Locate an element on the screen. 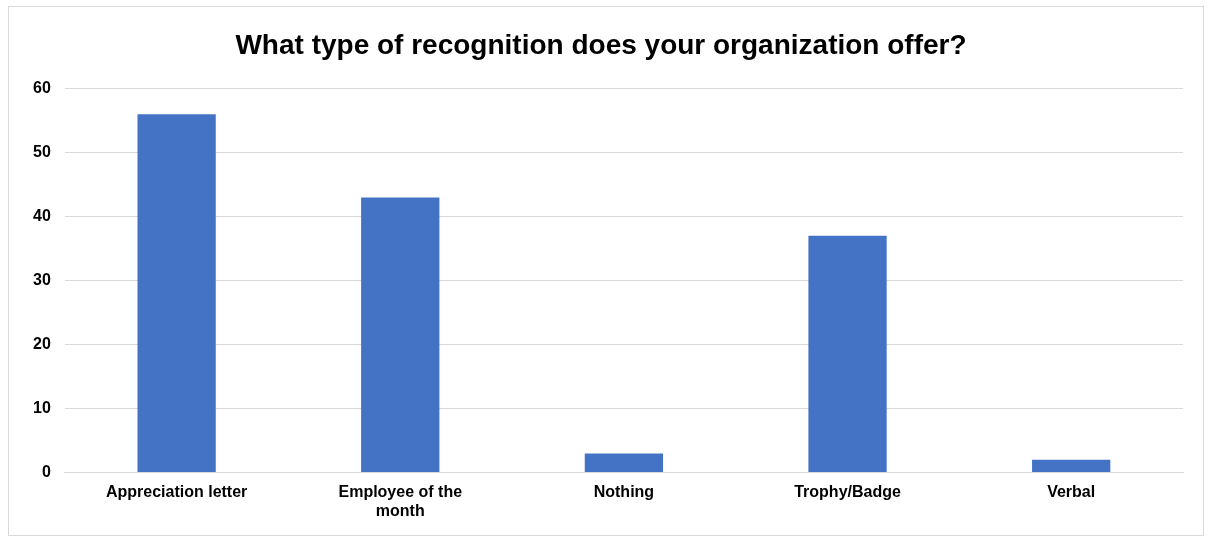 This screenshot has height=542, width=1214. chart-title: What type of recognition does your organization offer? is located at coordinates (601, 44).